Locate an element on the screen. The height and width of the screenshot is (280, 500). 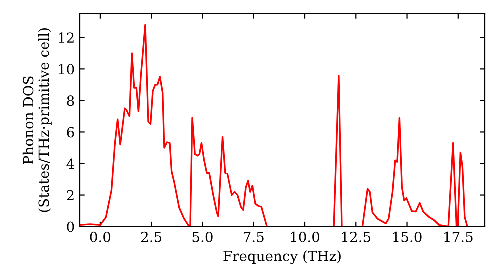
y-tick-label: 2 is located at coordinates (70, 195).